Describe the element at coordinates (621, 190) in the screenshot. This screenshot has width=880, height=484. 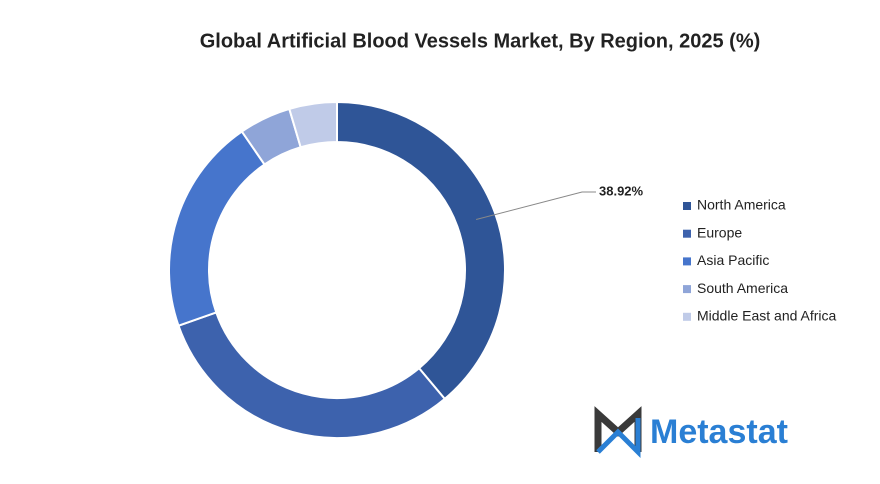
I see `data-label: 38.92%` at that location.